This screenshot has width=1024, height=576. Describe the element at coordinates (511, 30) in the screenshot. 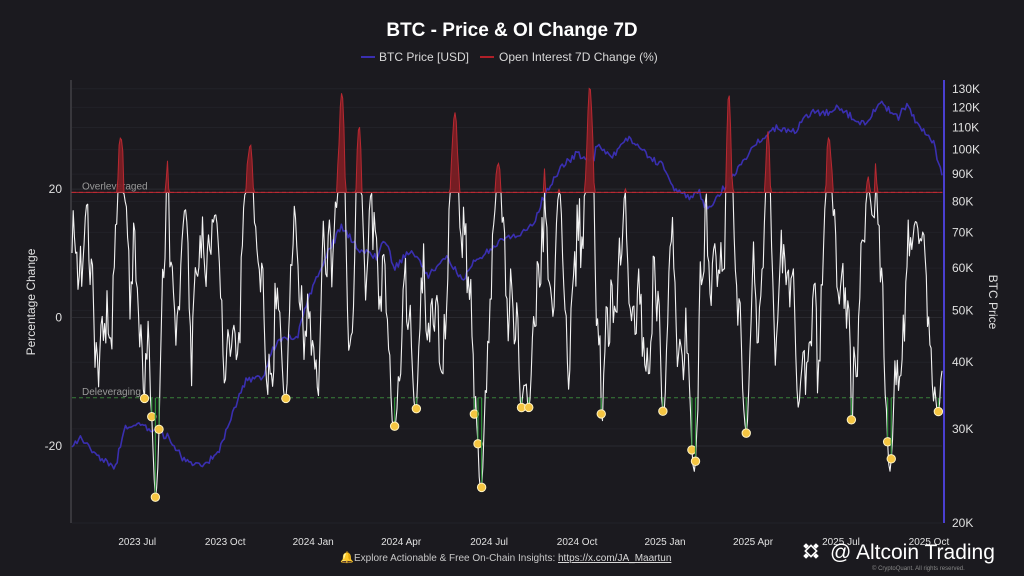

I see `chart-title: BTC - Price & OI Change 7D` at that location.